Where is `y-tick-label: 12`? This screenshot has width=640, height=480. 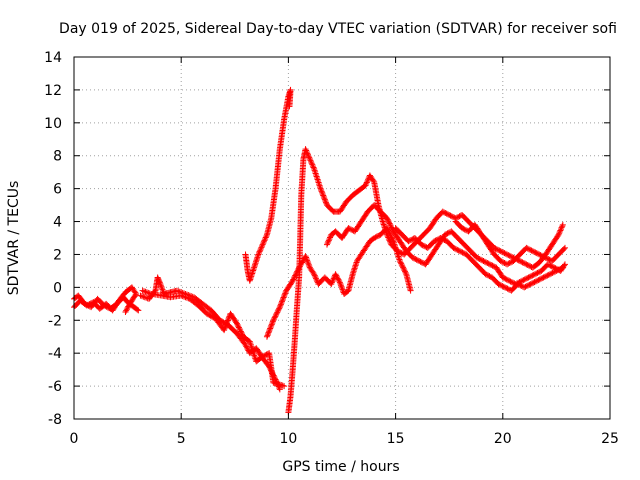 y-tick-label: 12 is located at coordinates (53, 91).